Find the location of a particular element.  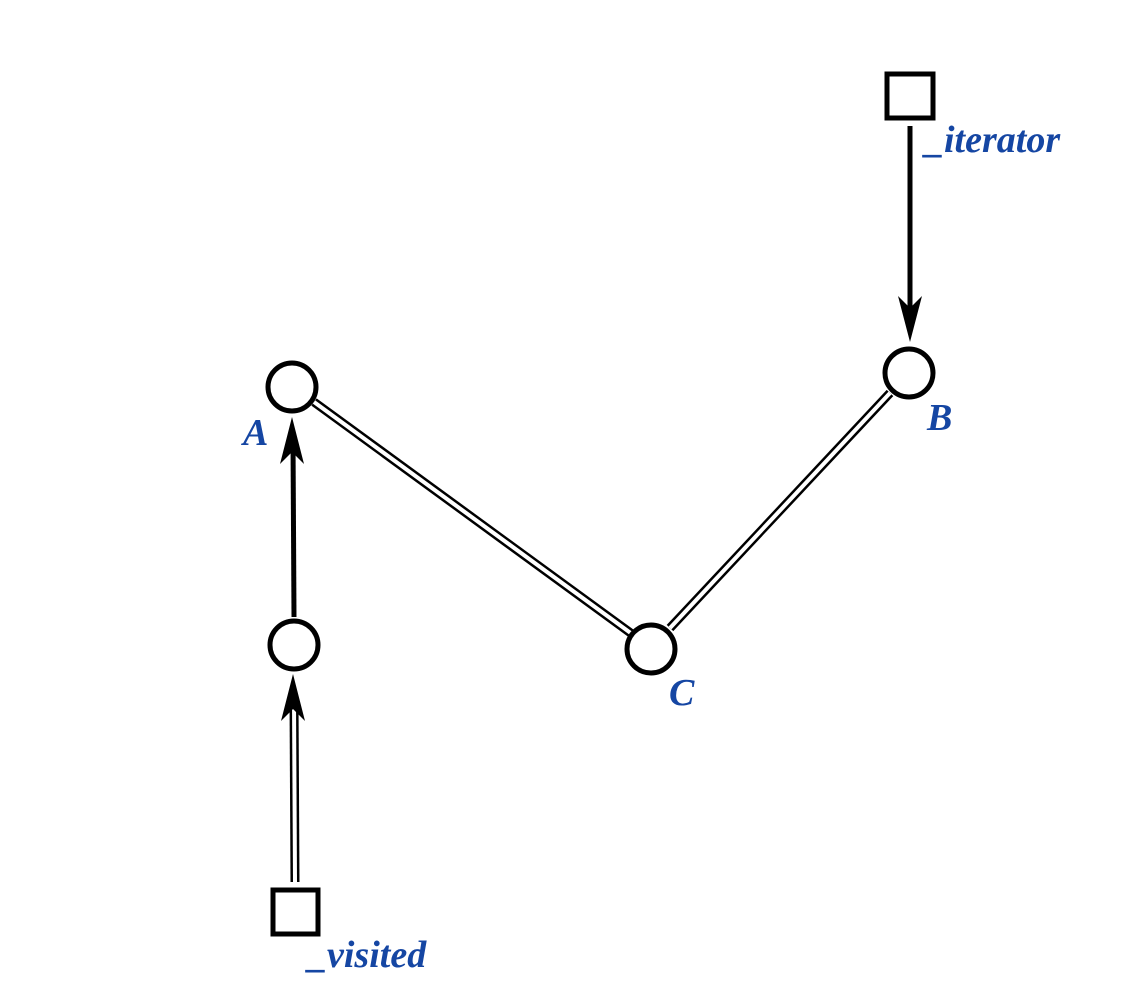

node-c is located at coordinates (651, 649).